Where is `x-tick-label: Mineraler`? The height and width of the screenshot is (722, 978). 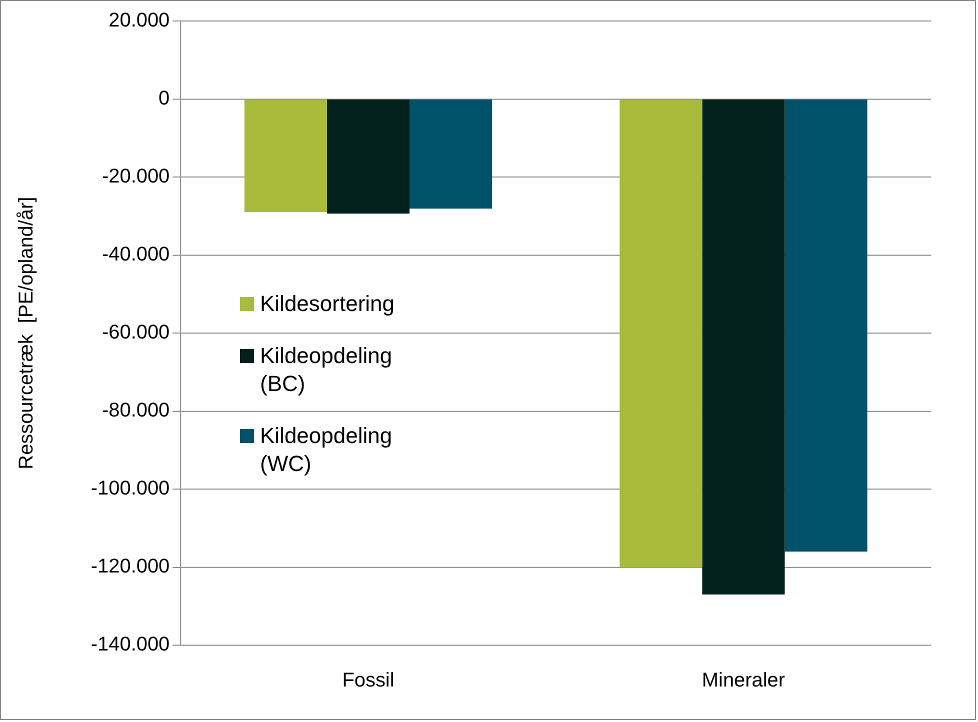 x-tick-label: Mineraler is located at coordinates (744, 681).